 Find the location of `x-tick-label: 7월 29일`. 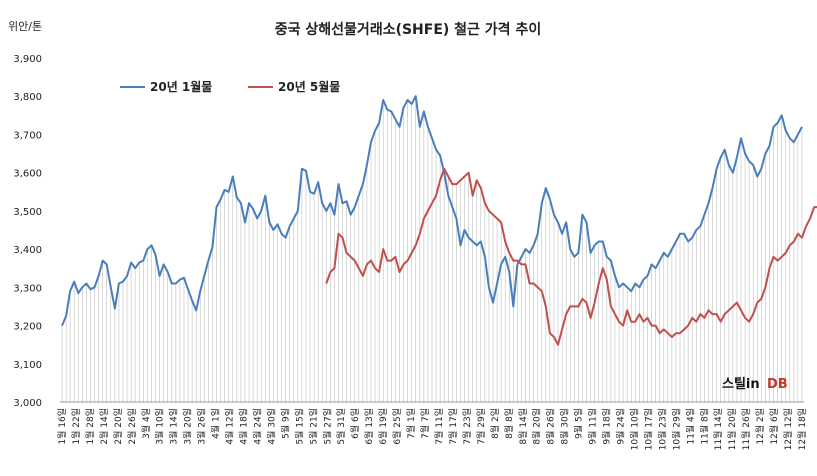

x-tick-label: 7월 29일 is located at coordinates (481, 426).